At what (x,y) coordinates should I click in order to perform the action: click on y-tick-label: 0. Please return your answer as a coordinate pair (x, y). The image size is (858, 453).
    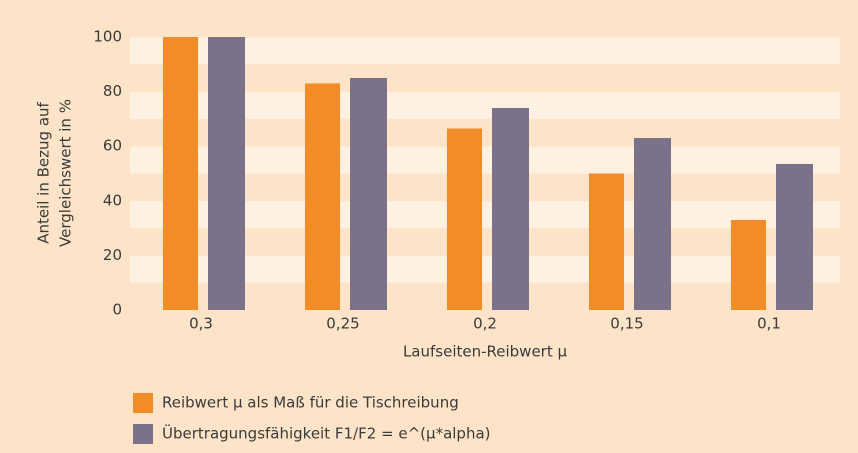
    Looking at the image, I should click on (117, 310).